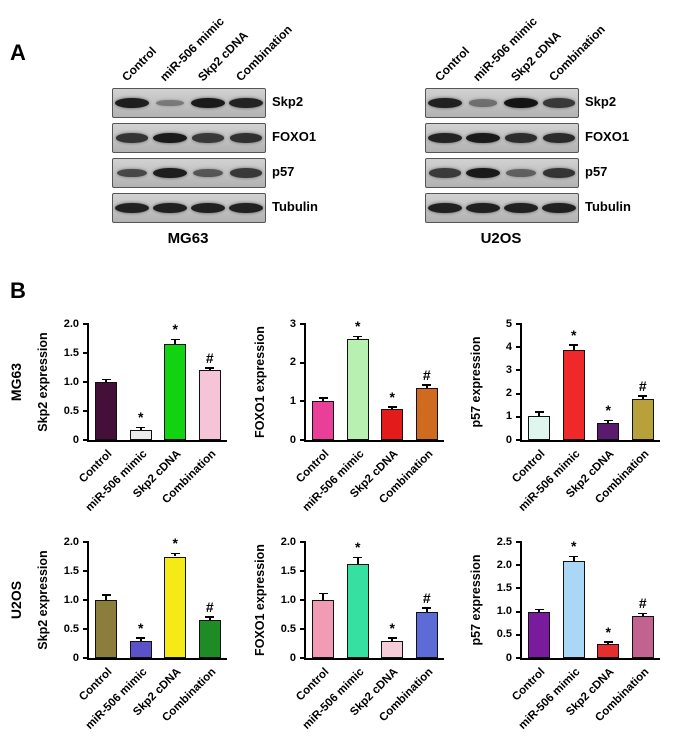 The width and height of the screenshot is (692, 740). Describe the element at coordinates (75, 657) in the screenshot. I see `y-tick-label: 0` at that location.